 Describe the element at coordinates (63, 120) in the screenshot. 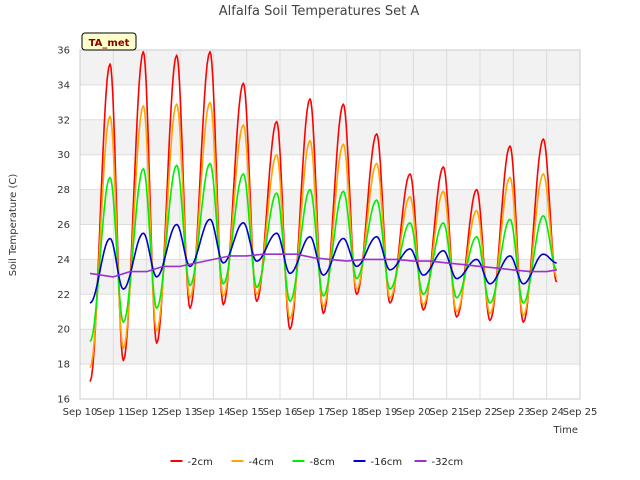

I see `y-tick-label: 32` at that location.